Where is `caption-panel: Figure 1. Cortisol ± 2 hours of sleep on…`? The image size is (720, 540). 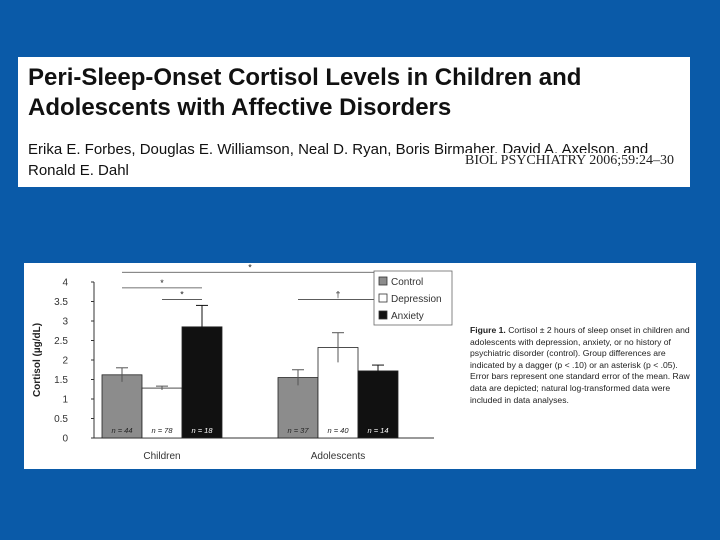
caption-panel: Figure 1. Cortisol ± 2 hours of sleep on… is located at coordinates (577, 366).